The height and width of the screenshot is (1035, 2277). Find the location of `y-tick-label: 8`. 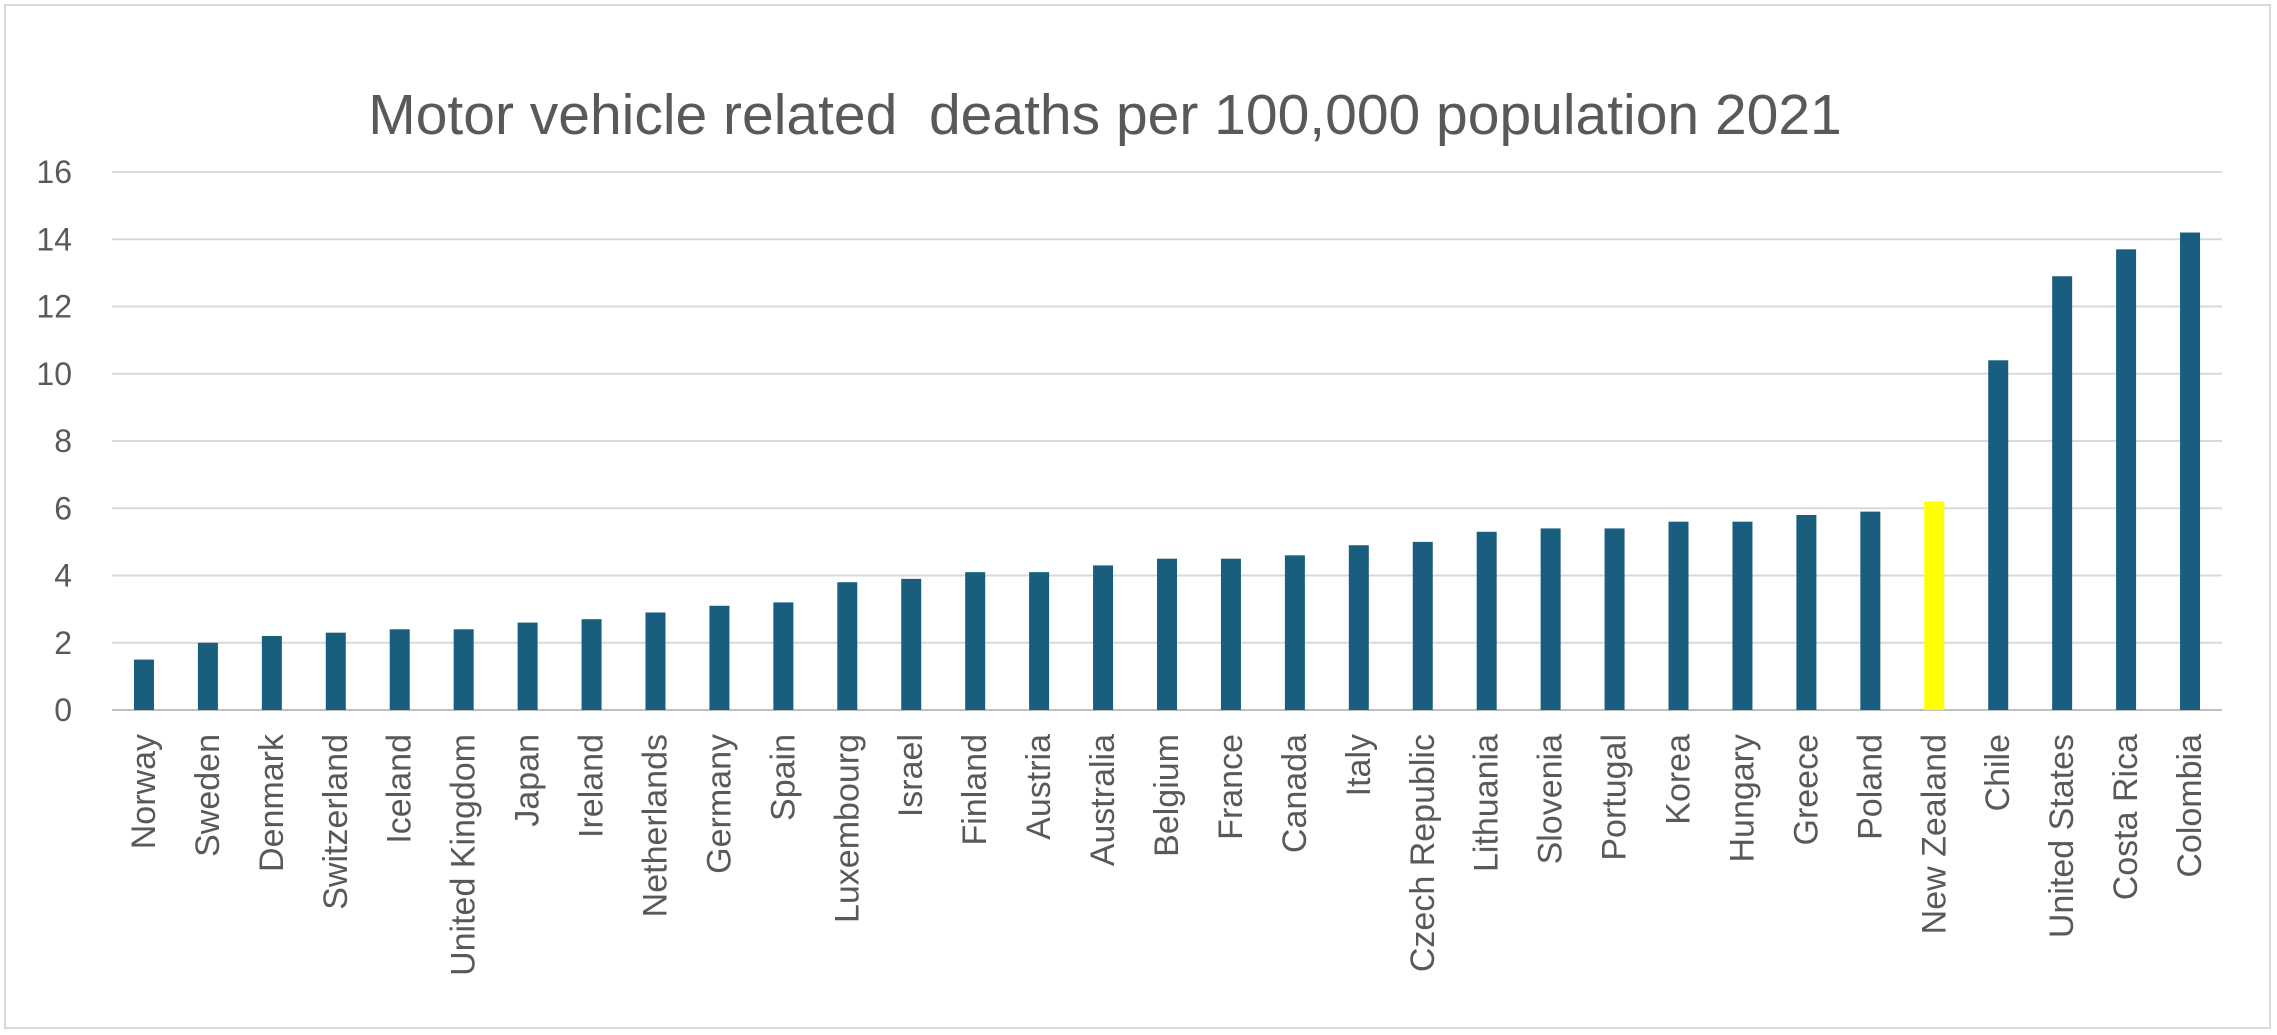

y-tick-label: 8 is located at coordinates (63, 441).